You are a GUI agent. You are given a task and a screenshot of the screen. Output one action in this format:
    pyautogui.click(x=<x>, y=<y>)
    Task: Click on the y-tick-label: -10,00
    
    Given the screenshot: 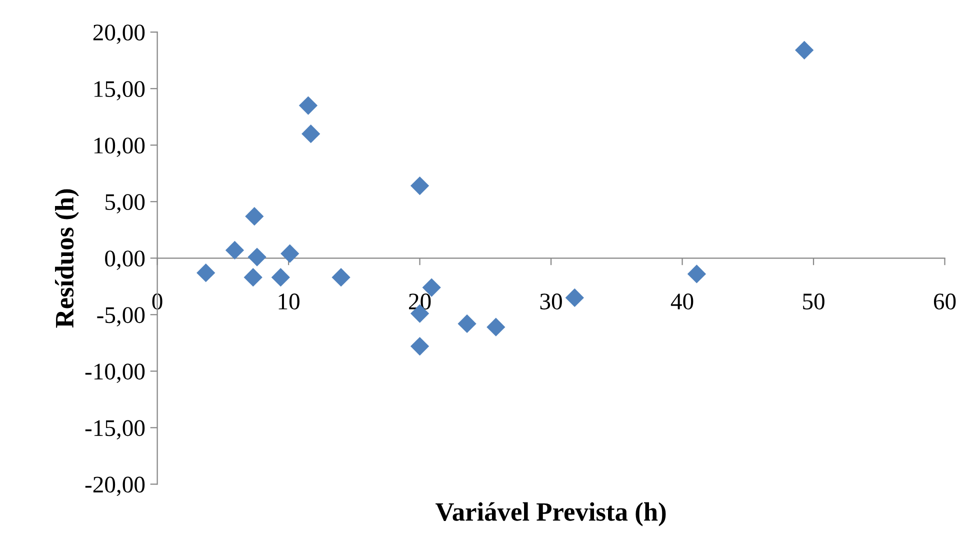 What is the action you would take?
    pyautogui.click(x=115, y=373)
    